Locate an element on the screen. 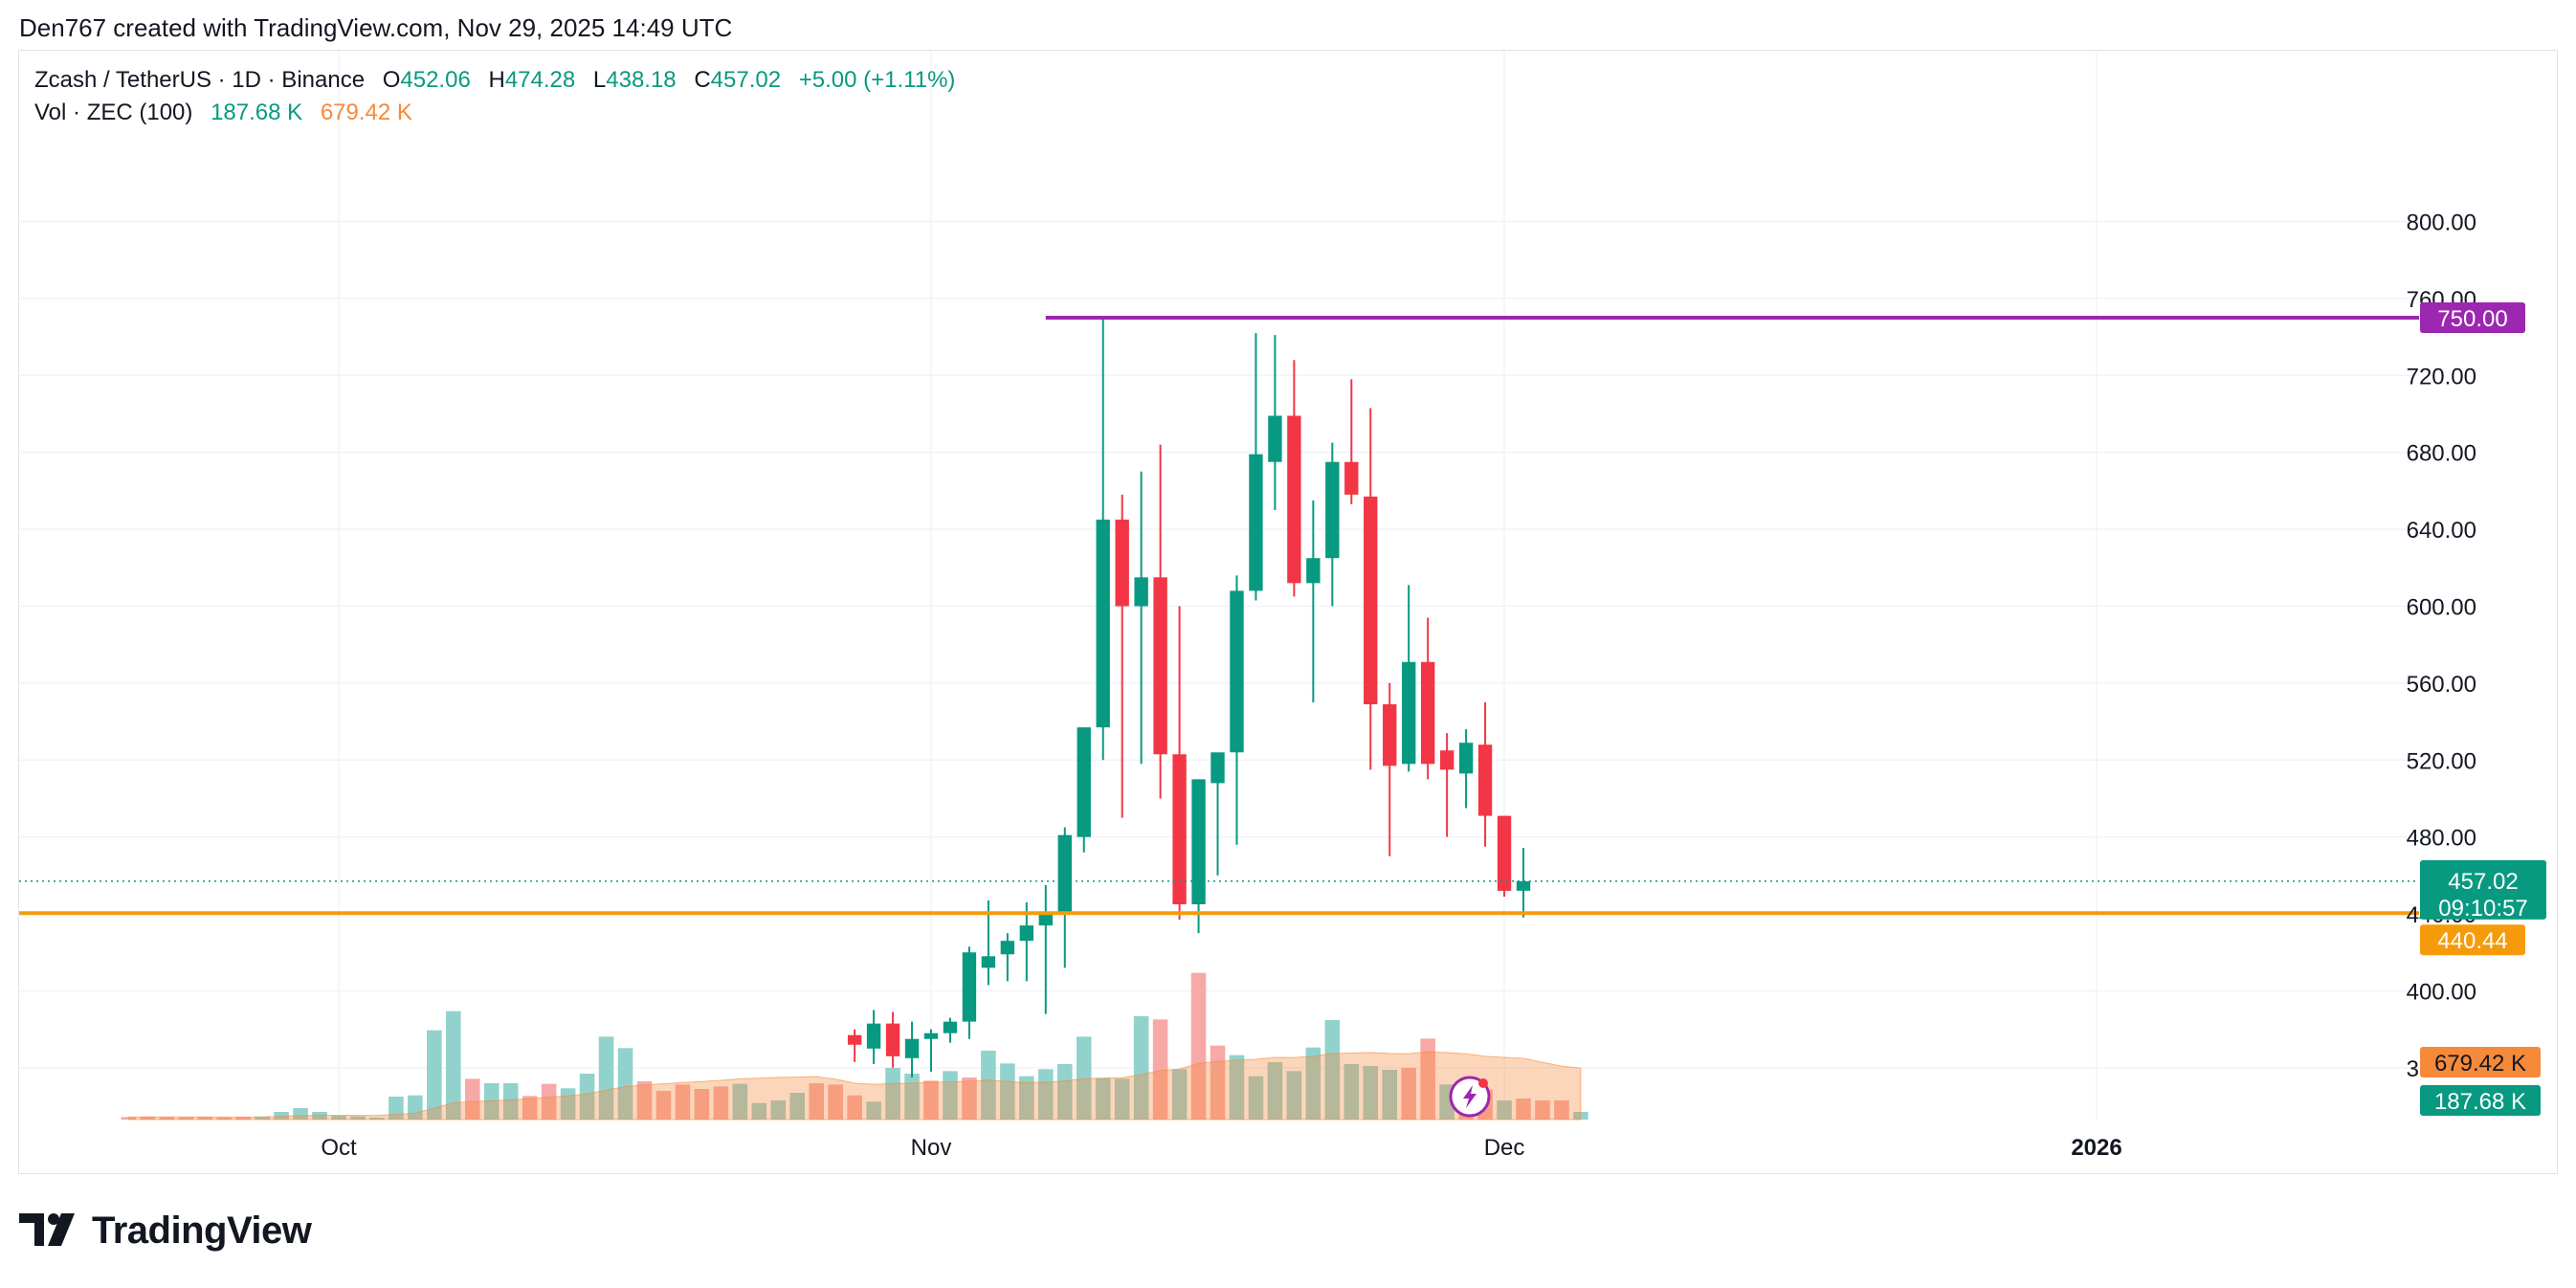 This screenshot has height=1288, width=2576. support-label: 440.44 is located at coordinates (2472, 941).